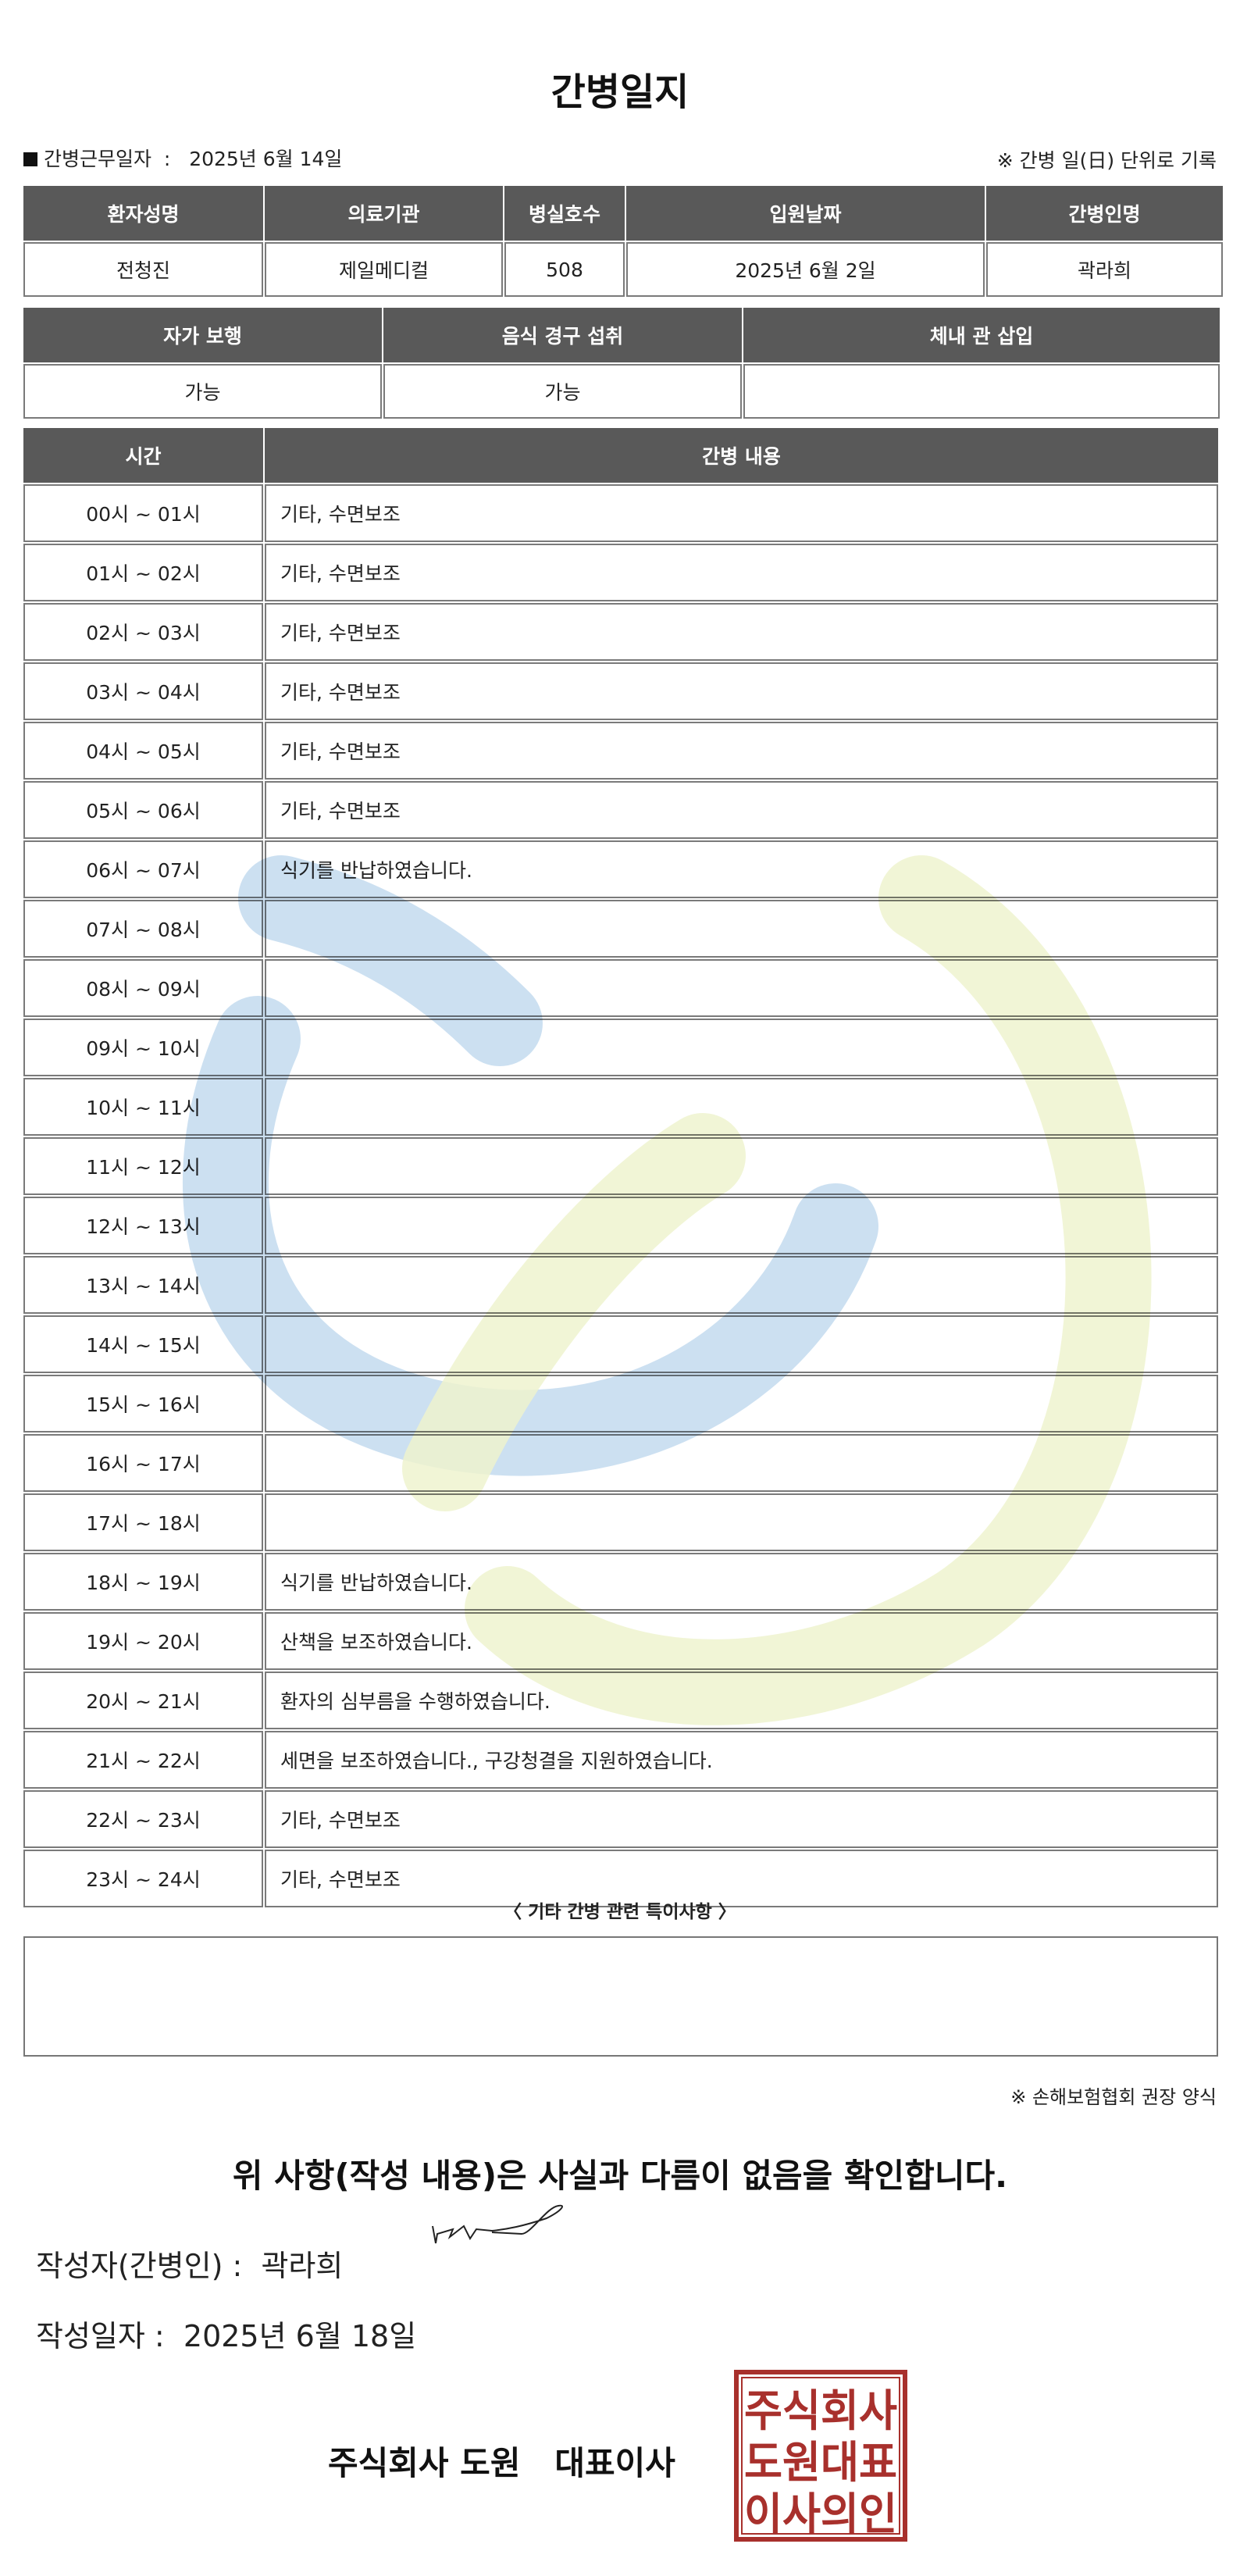 Image resolution: width=1240 pixels, height=2576 pixels. I want to click on writer-name: 곽라희, so click(303, 2266).